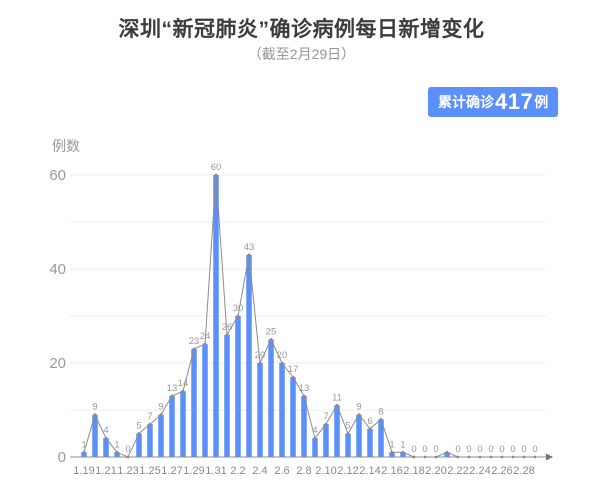 Image resolution: width=603 pixels, height=483 pixels. What do you see at coordinates (337, 397) in the screenshot?
I see `svg-text: 11` at bounding box center [337, 397].